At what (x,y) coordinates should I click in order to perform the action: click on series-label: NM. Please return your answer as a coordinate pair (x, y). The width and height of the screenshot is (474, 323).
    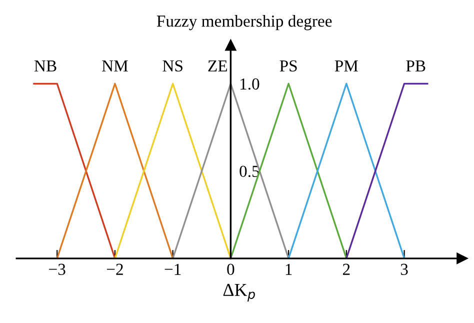
    Looking at the image, I should click on (115, 66).